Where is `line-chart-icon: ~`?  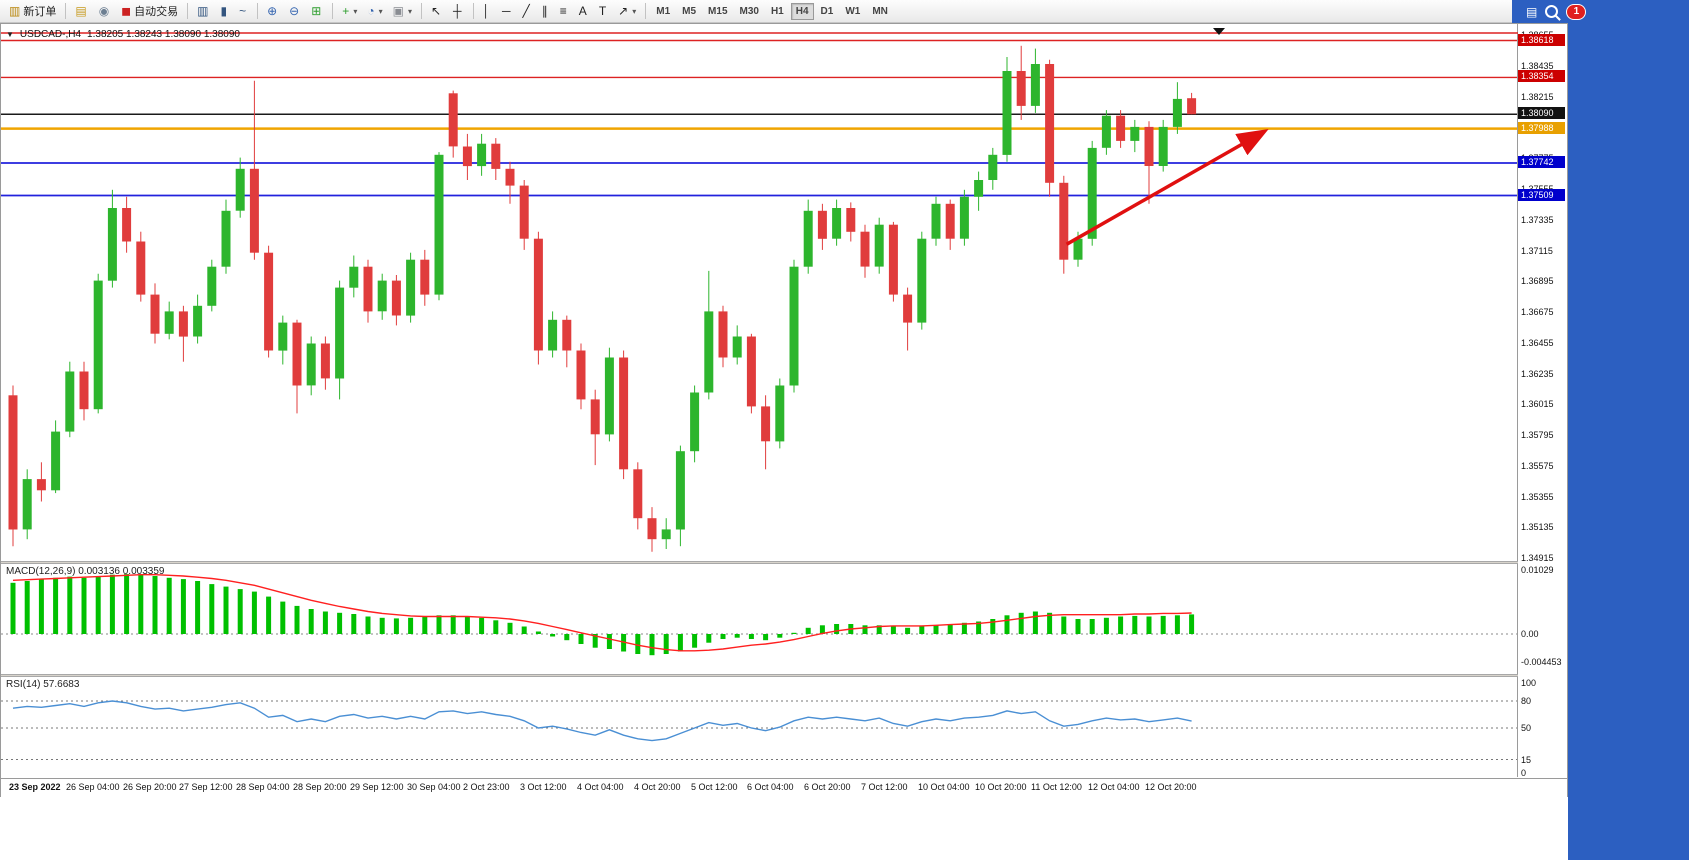
line-chart-icon: ~ is located at coordinates (243, 11).